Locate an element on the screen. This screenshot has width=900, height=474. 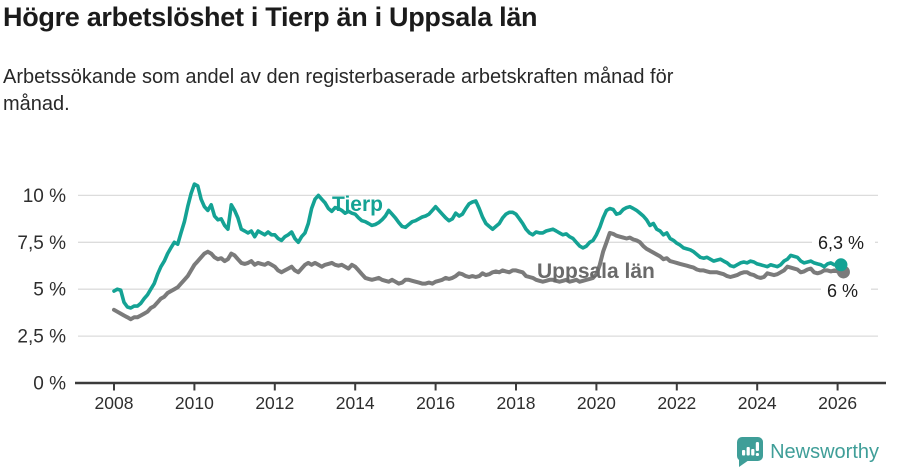
x-axis-tick-label: 2014 is located at coordinates (355, 403).